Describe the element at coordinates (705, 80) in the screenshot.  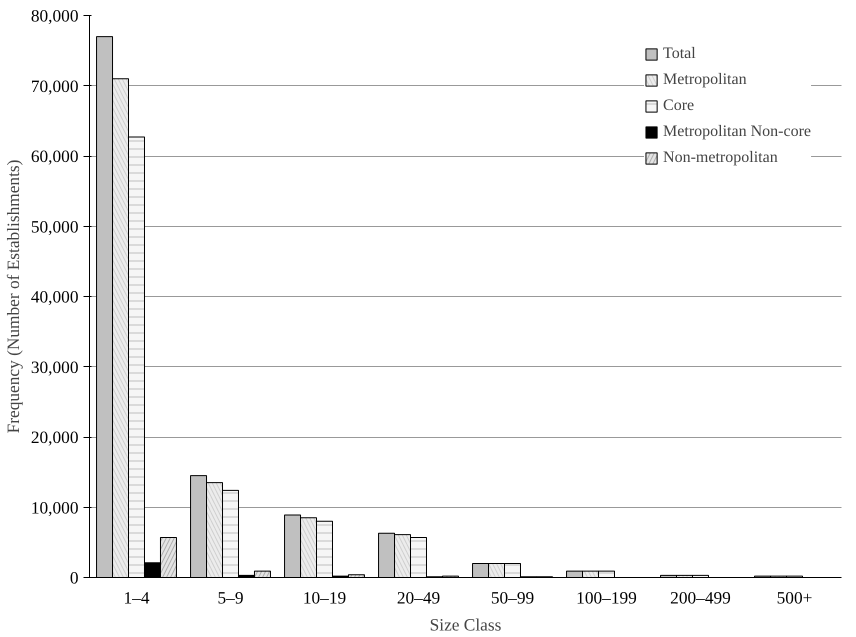
I see `legend-label: Metropolitan` at that location.